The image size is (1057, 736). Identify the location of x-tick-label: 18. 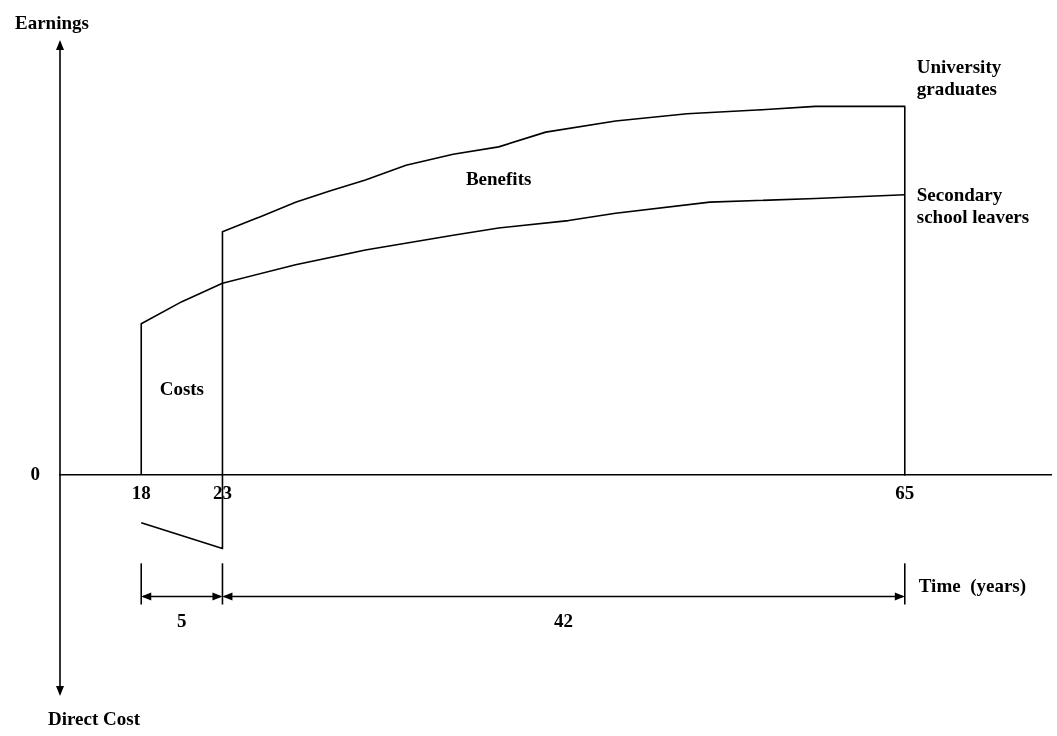
(141, 493).